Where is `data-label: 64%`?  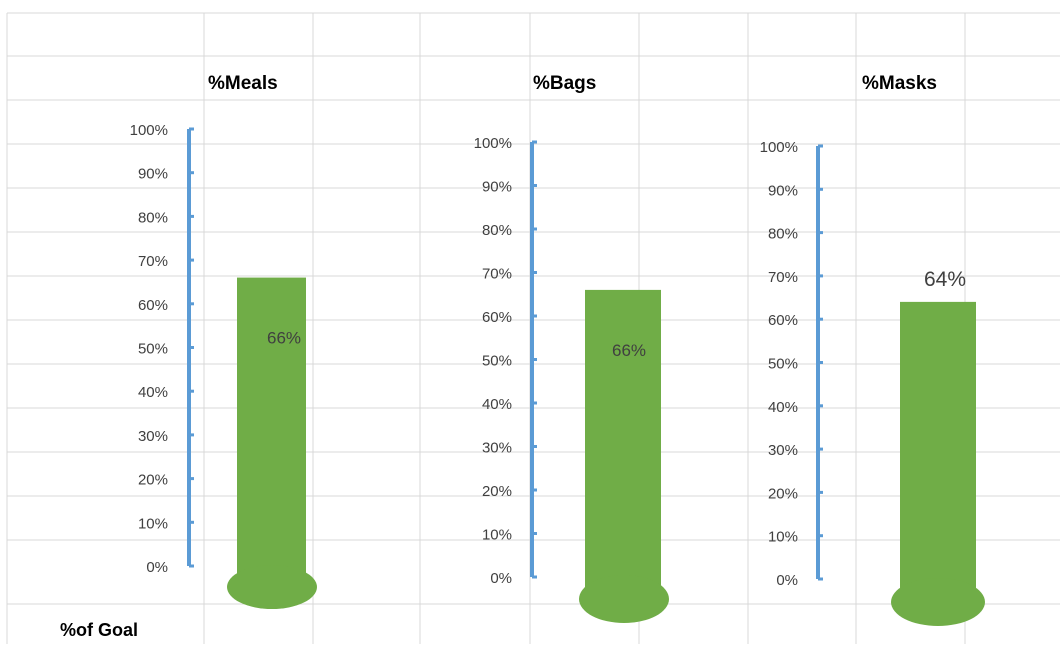 data-label: 64% is located at coordinates (945, 279).